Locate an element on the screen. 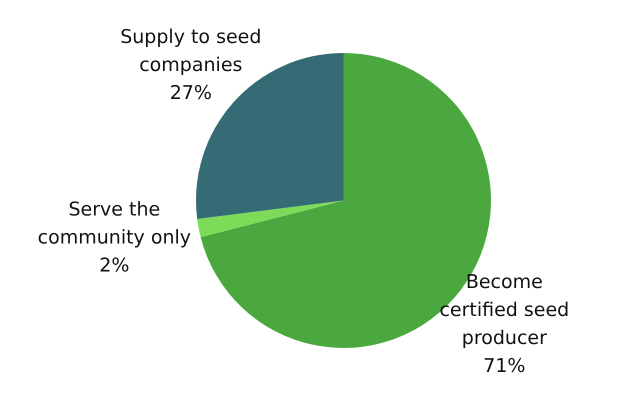  data-label: 2% is located at coordinates (114, 265).